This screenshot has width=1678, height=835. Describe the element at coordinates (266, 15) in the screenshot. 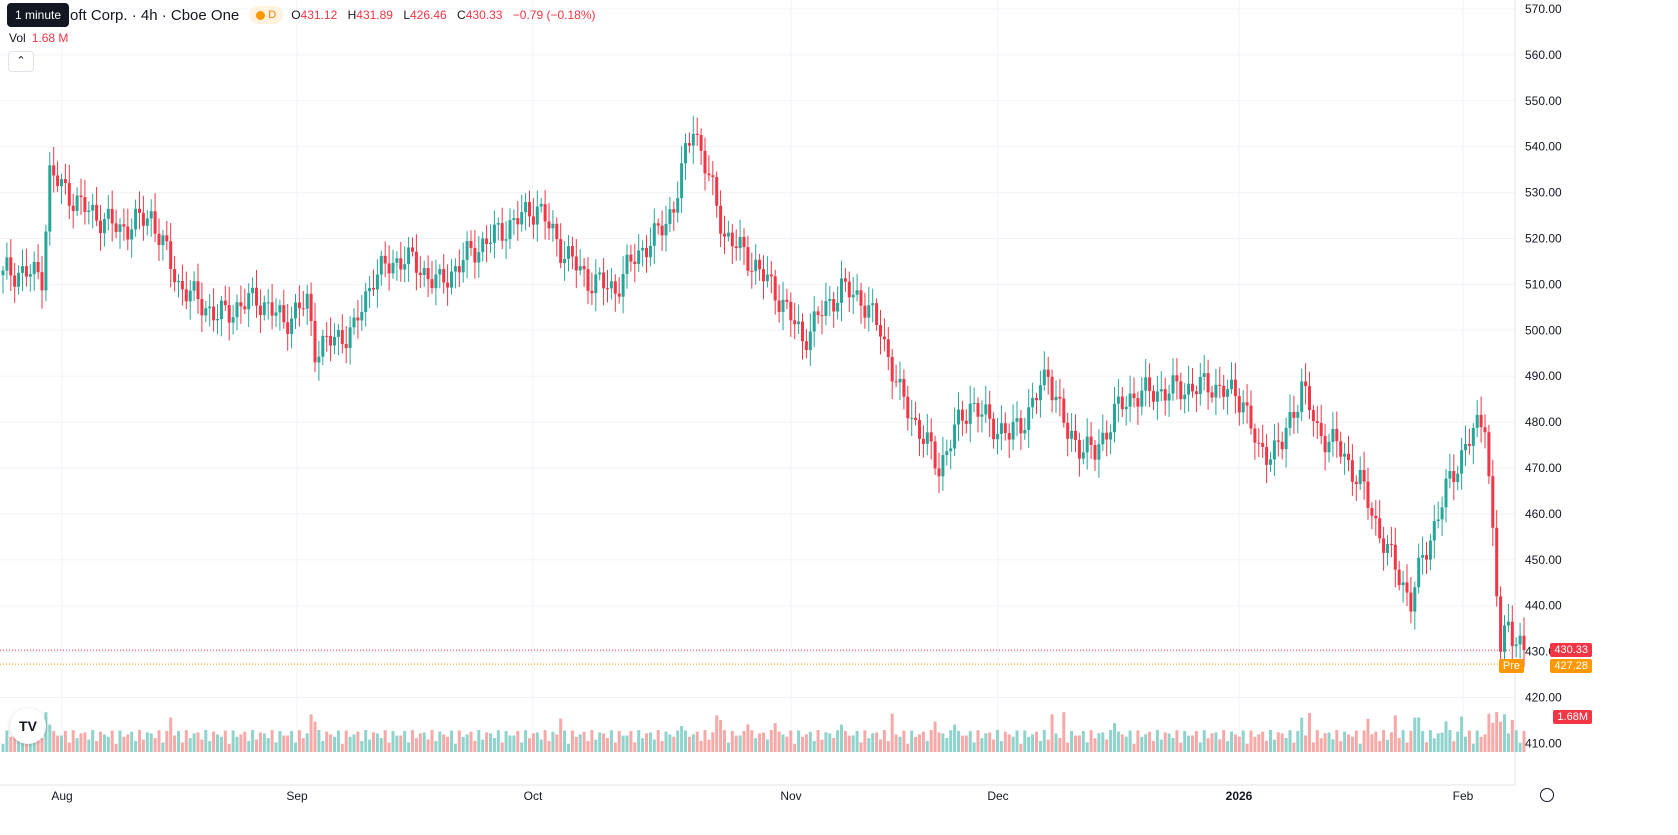

I see `session-badge: D` at that location.